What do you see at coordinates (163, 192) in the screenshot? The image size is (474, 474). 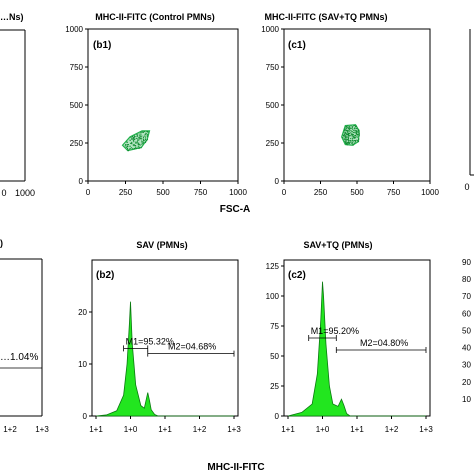 I see `b1-x-tick-label: 500` at bounding box center [163, 192].